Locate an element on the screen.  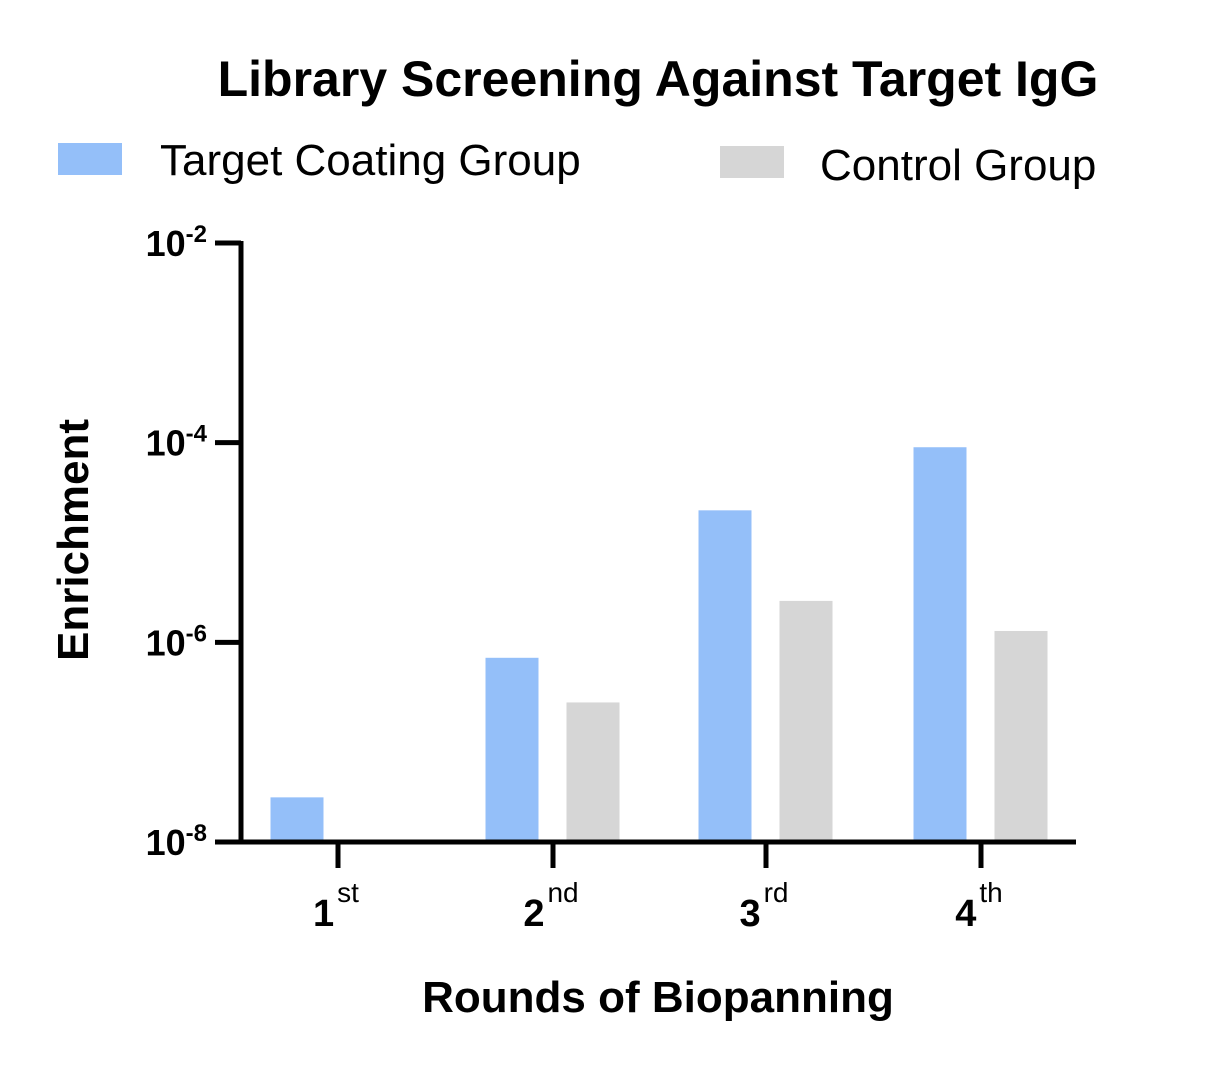
x-tick-label-round-1: 1st is located at coordinates (336, 906).